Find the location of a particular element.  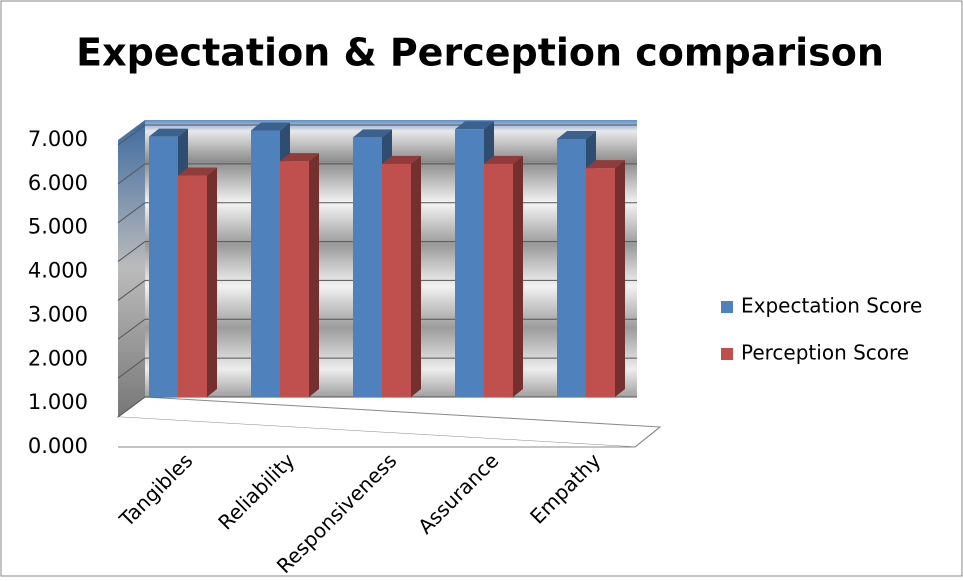

y-tick-label: 2.000 is located at coordinates (58, 358).